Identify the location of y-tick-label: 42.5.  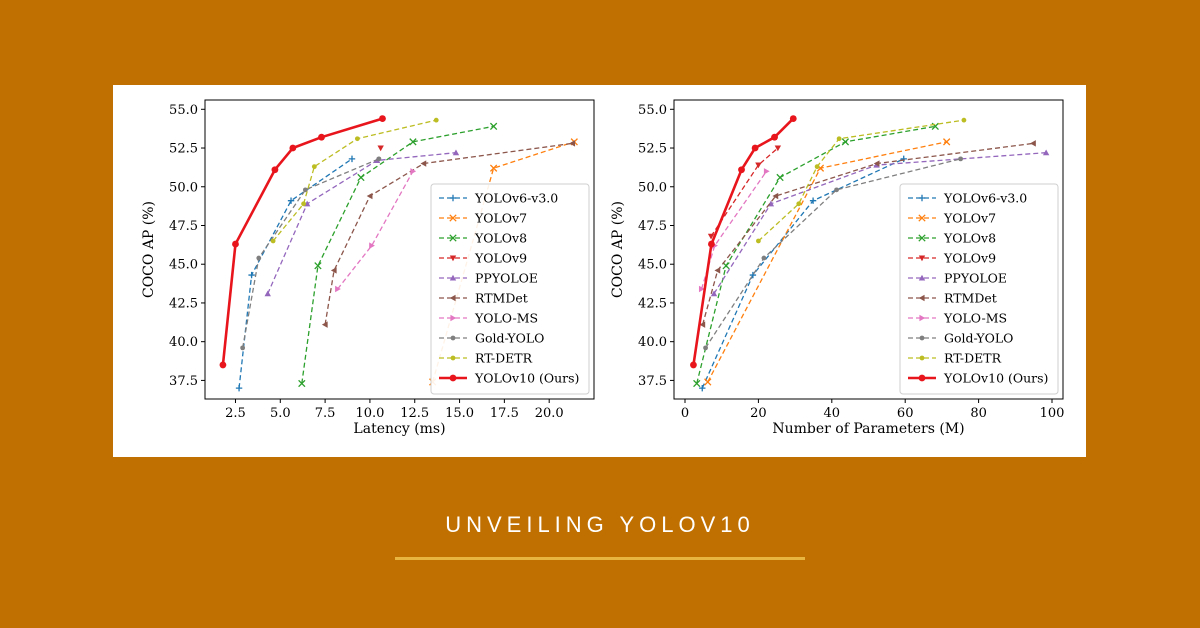
(183, 303).